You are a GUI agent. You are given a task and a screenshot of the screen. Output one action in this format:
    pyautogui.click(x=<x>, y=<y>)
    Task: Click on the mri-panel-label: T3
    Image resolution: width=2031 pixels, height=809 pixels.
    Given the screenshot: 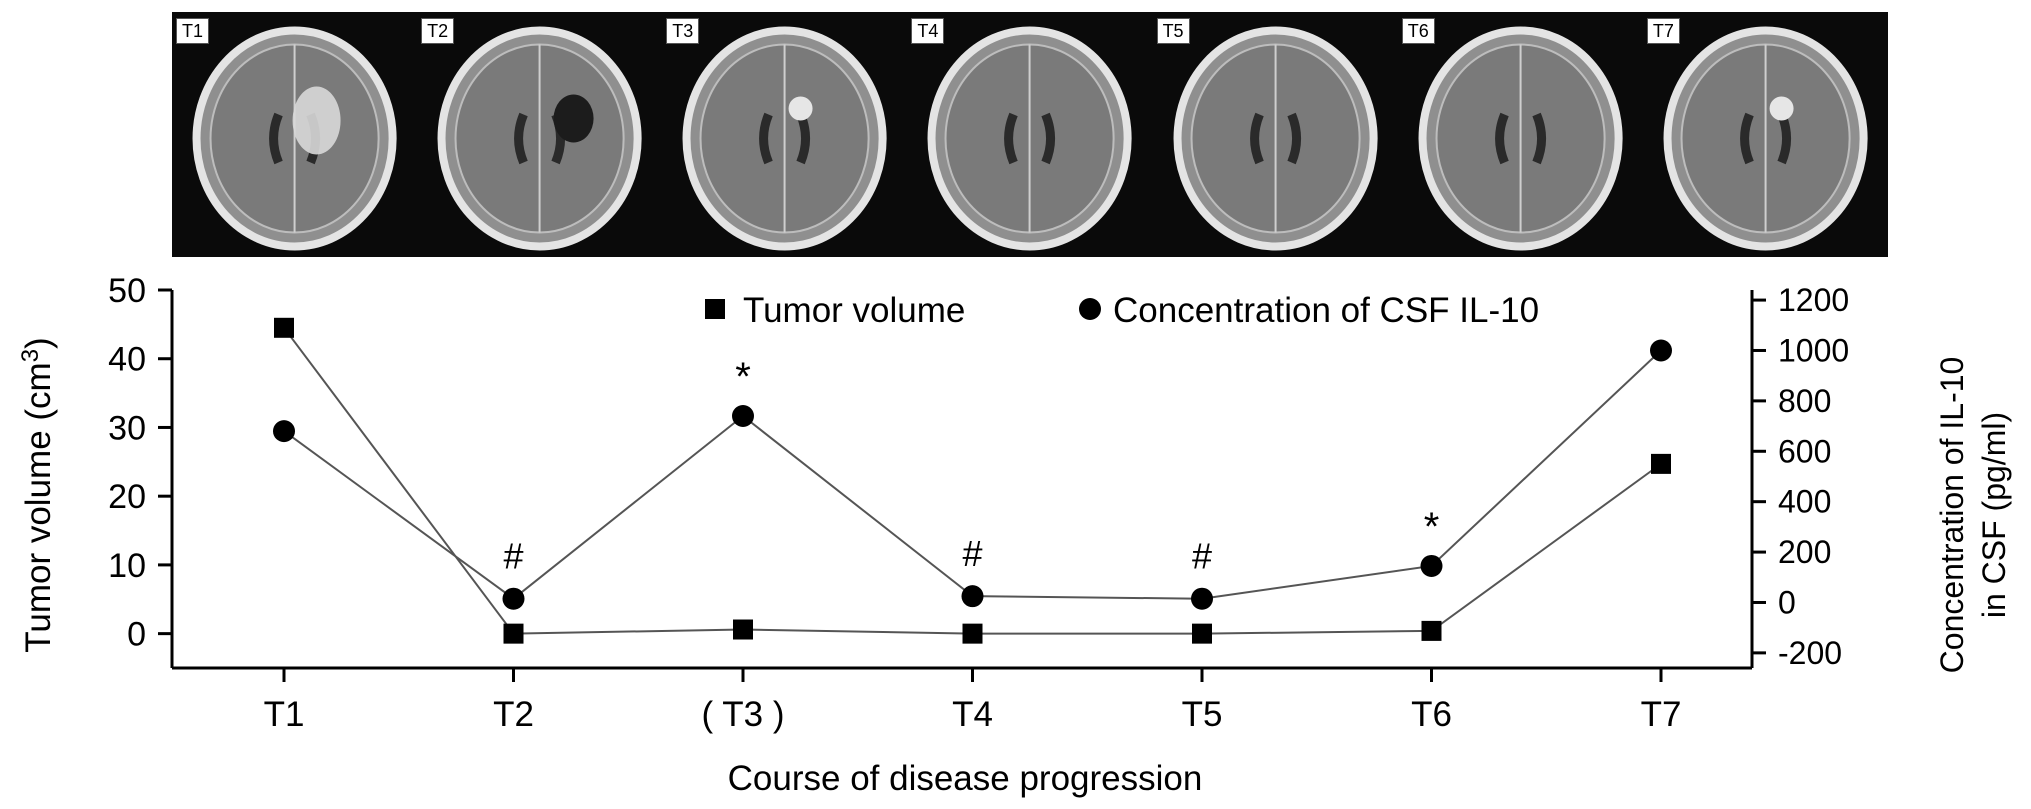 What is the action you would take?
    pyautogui.click(x=683, y=31)
    